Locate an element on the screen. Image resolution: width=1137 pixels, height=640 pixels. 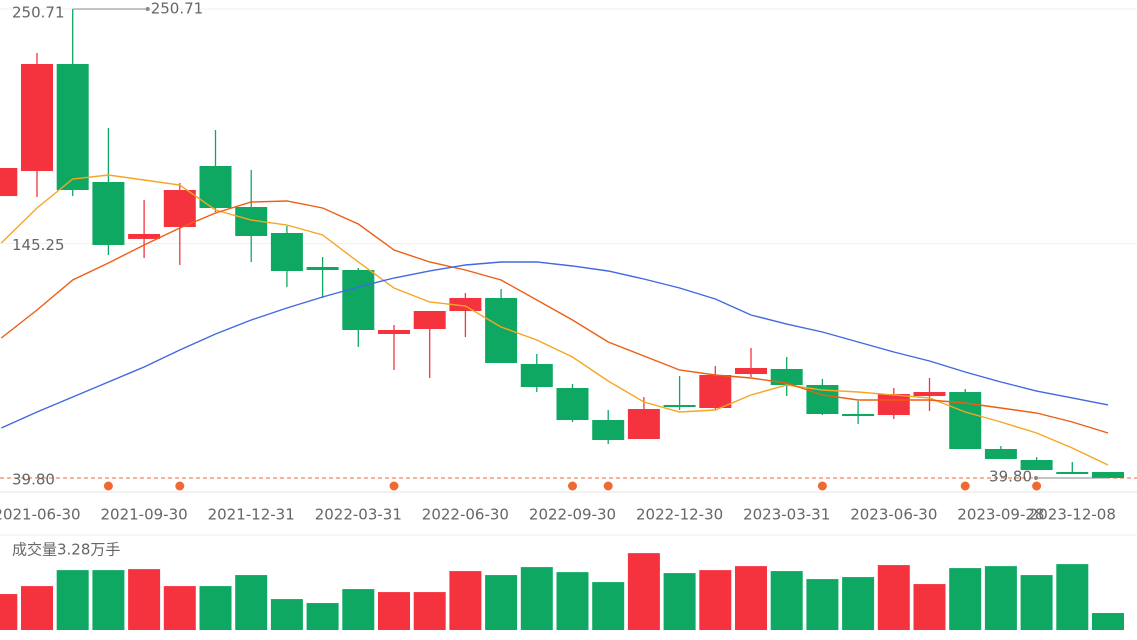
high-annotation: 250.71 is located at coordinates (177, 9).